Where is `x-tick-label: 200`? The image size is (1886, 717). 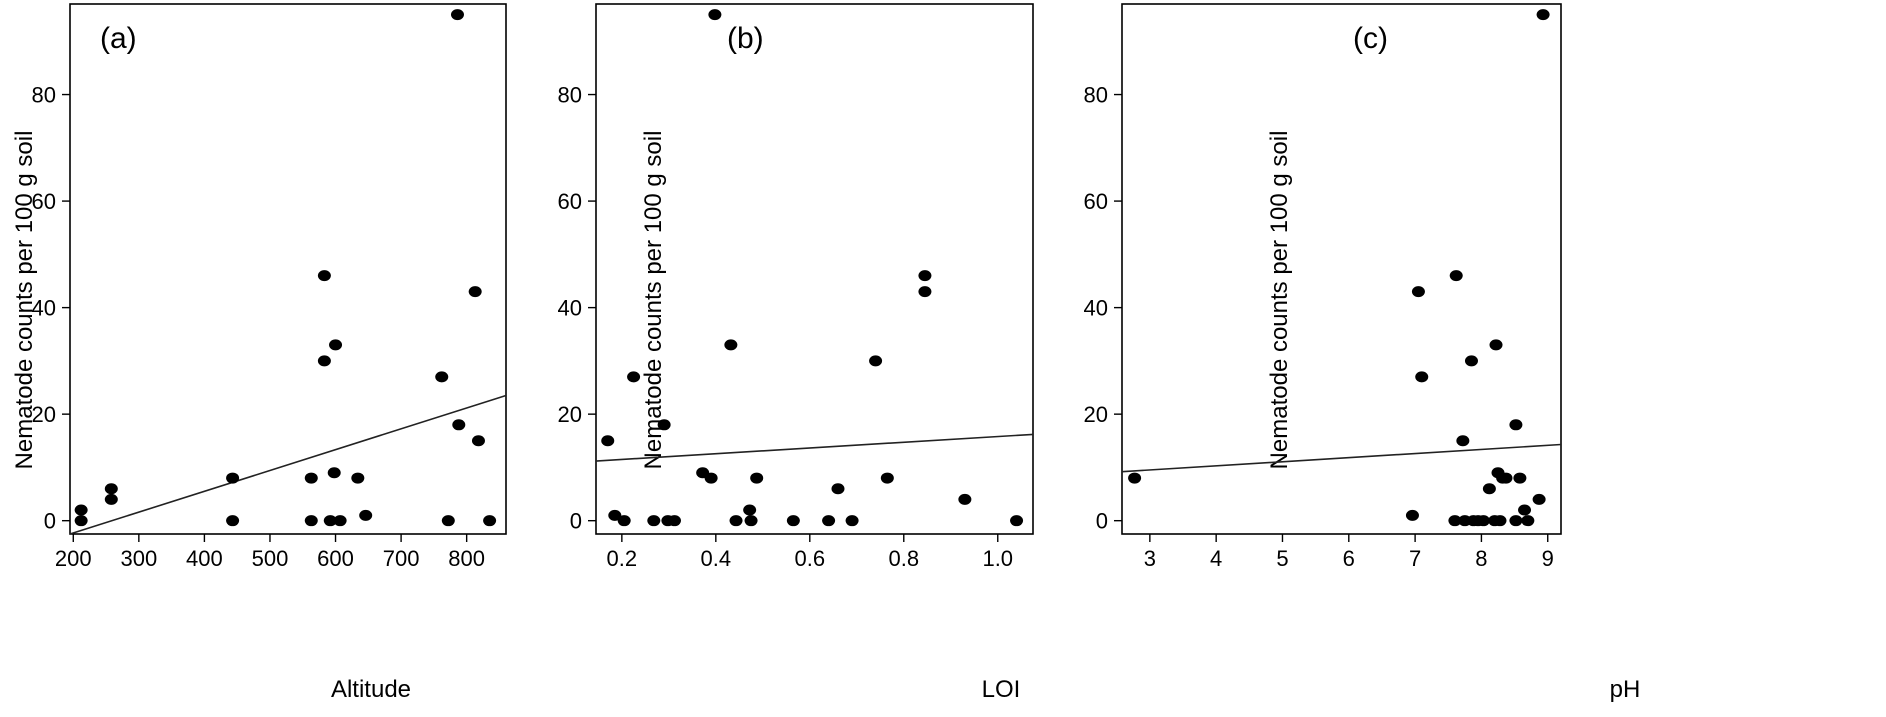 x-tick-label: 200 is located at coordinates (73, 558).